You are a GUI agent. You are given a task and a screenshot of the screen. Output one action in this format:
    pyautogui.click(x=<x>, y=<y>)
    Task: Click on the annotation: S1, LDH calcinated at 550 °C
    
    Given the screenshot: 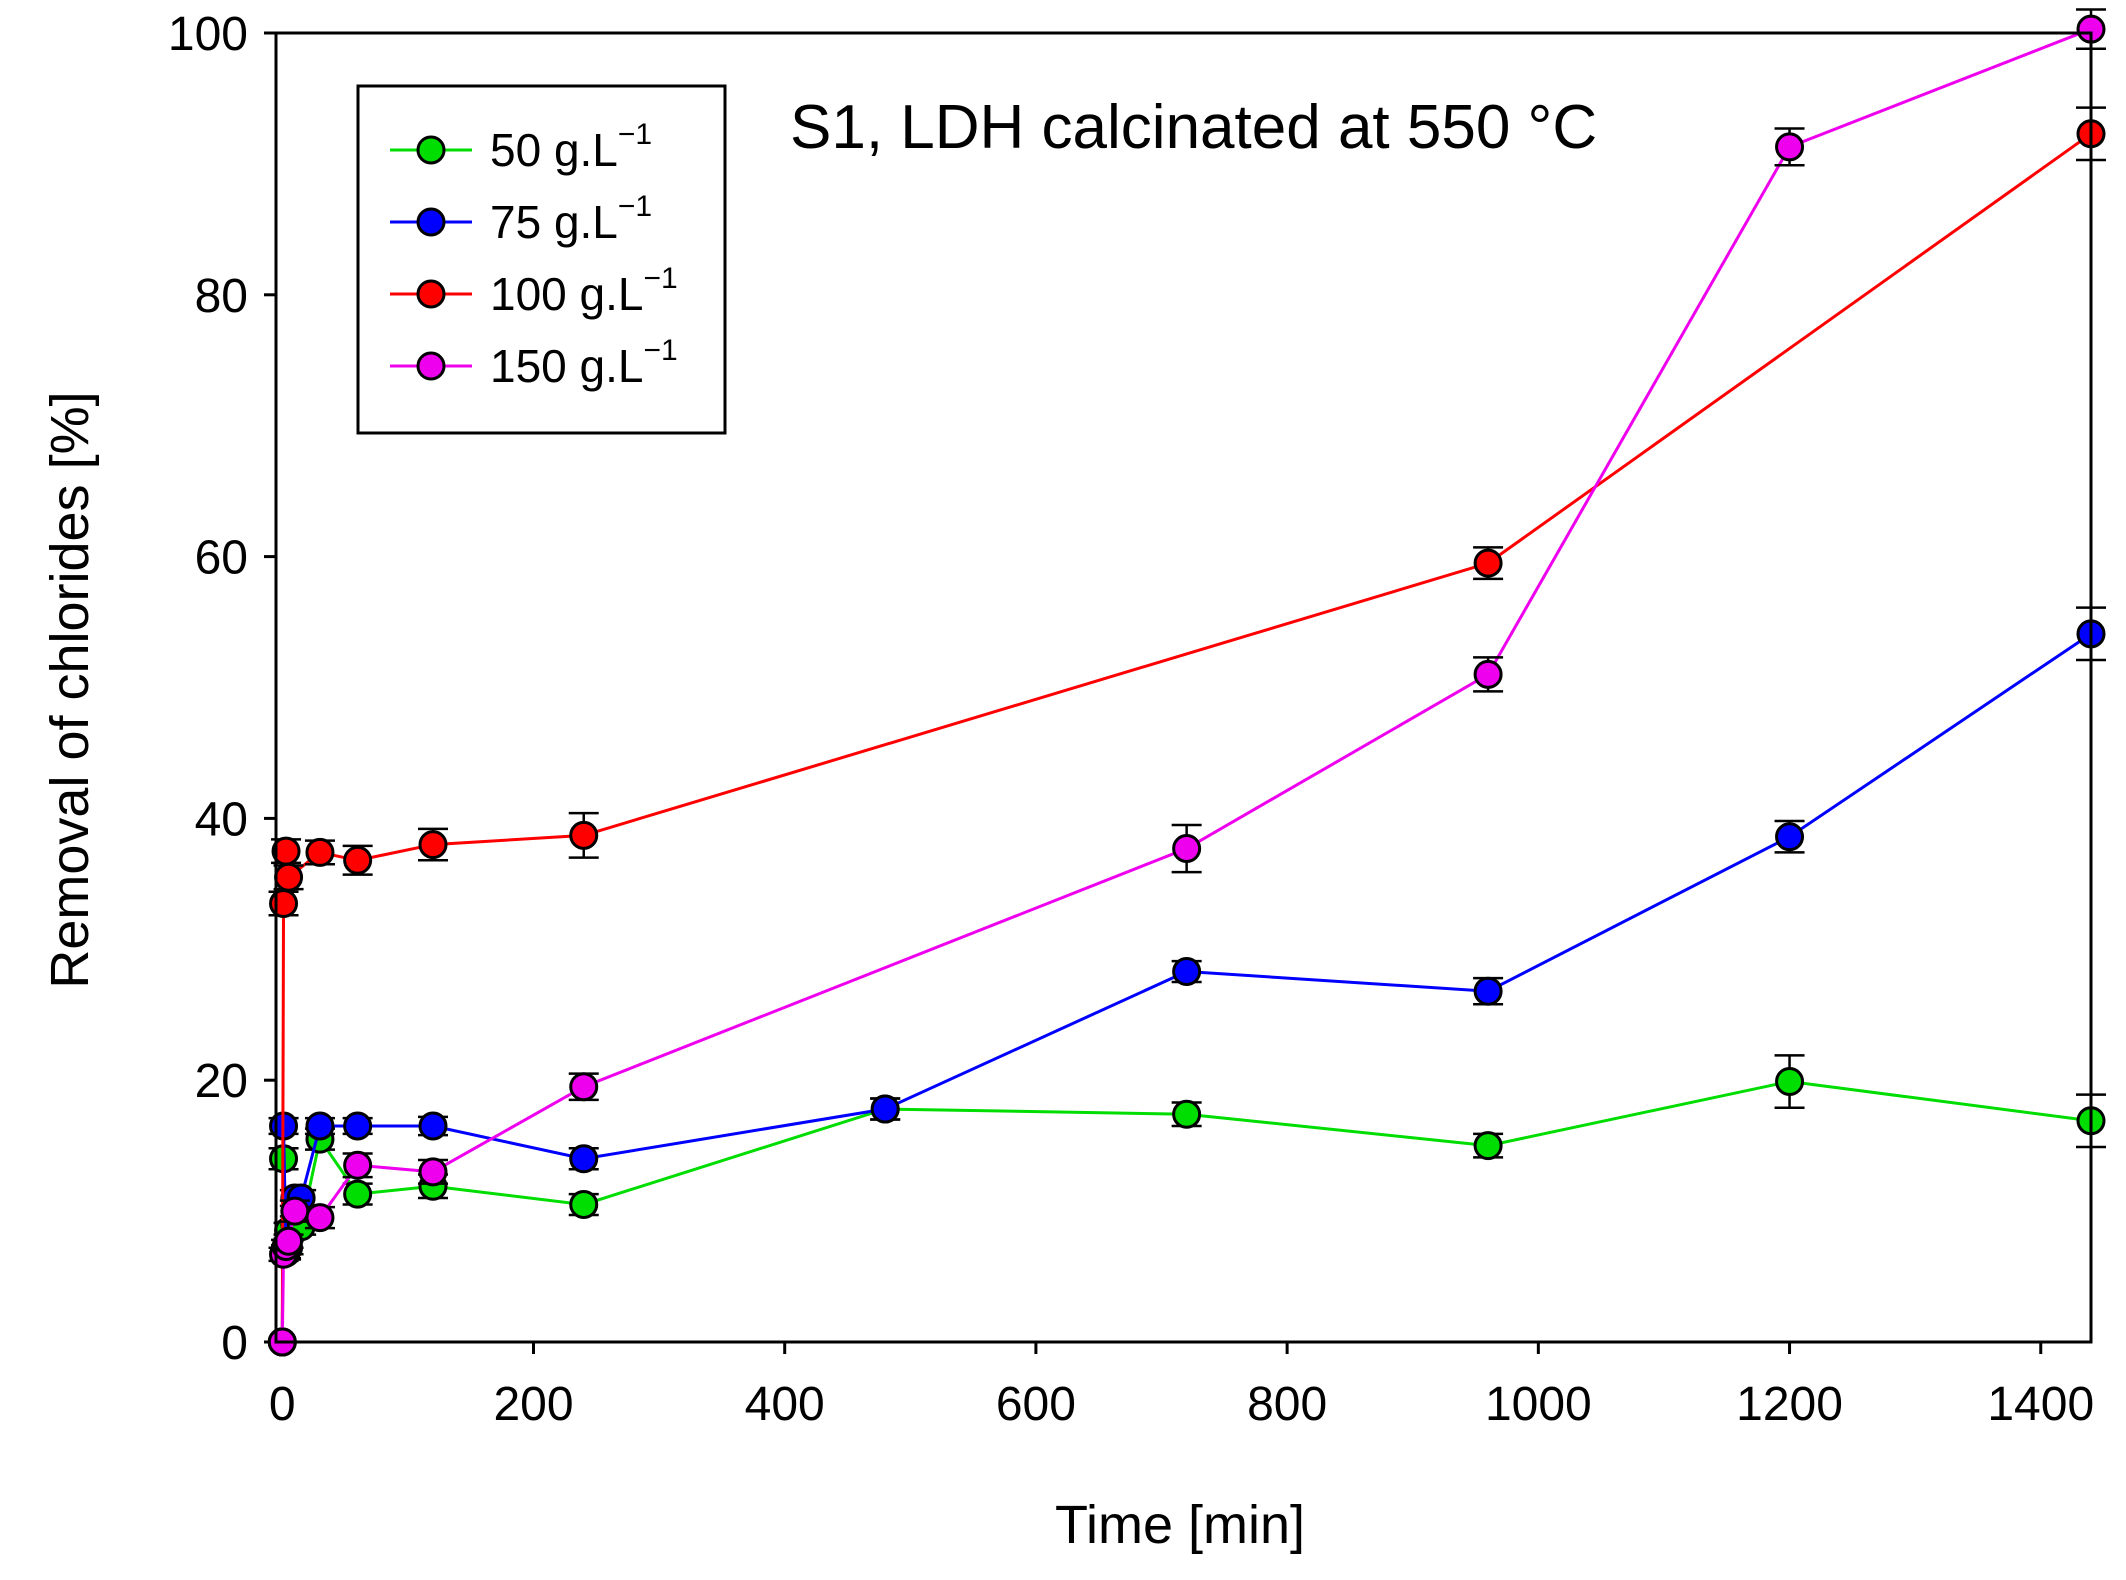 What is the action you would take?
    pyautogui.click(x=1193, y=127)
    